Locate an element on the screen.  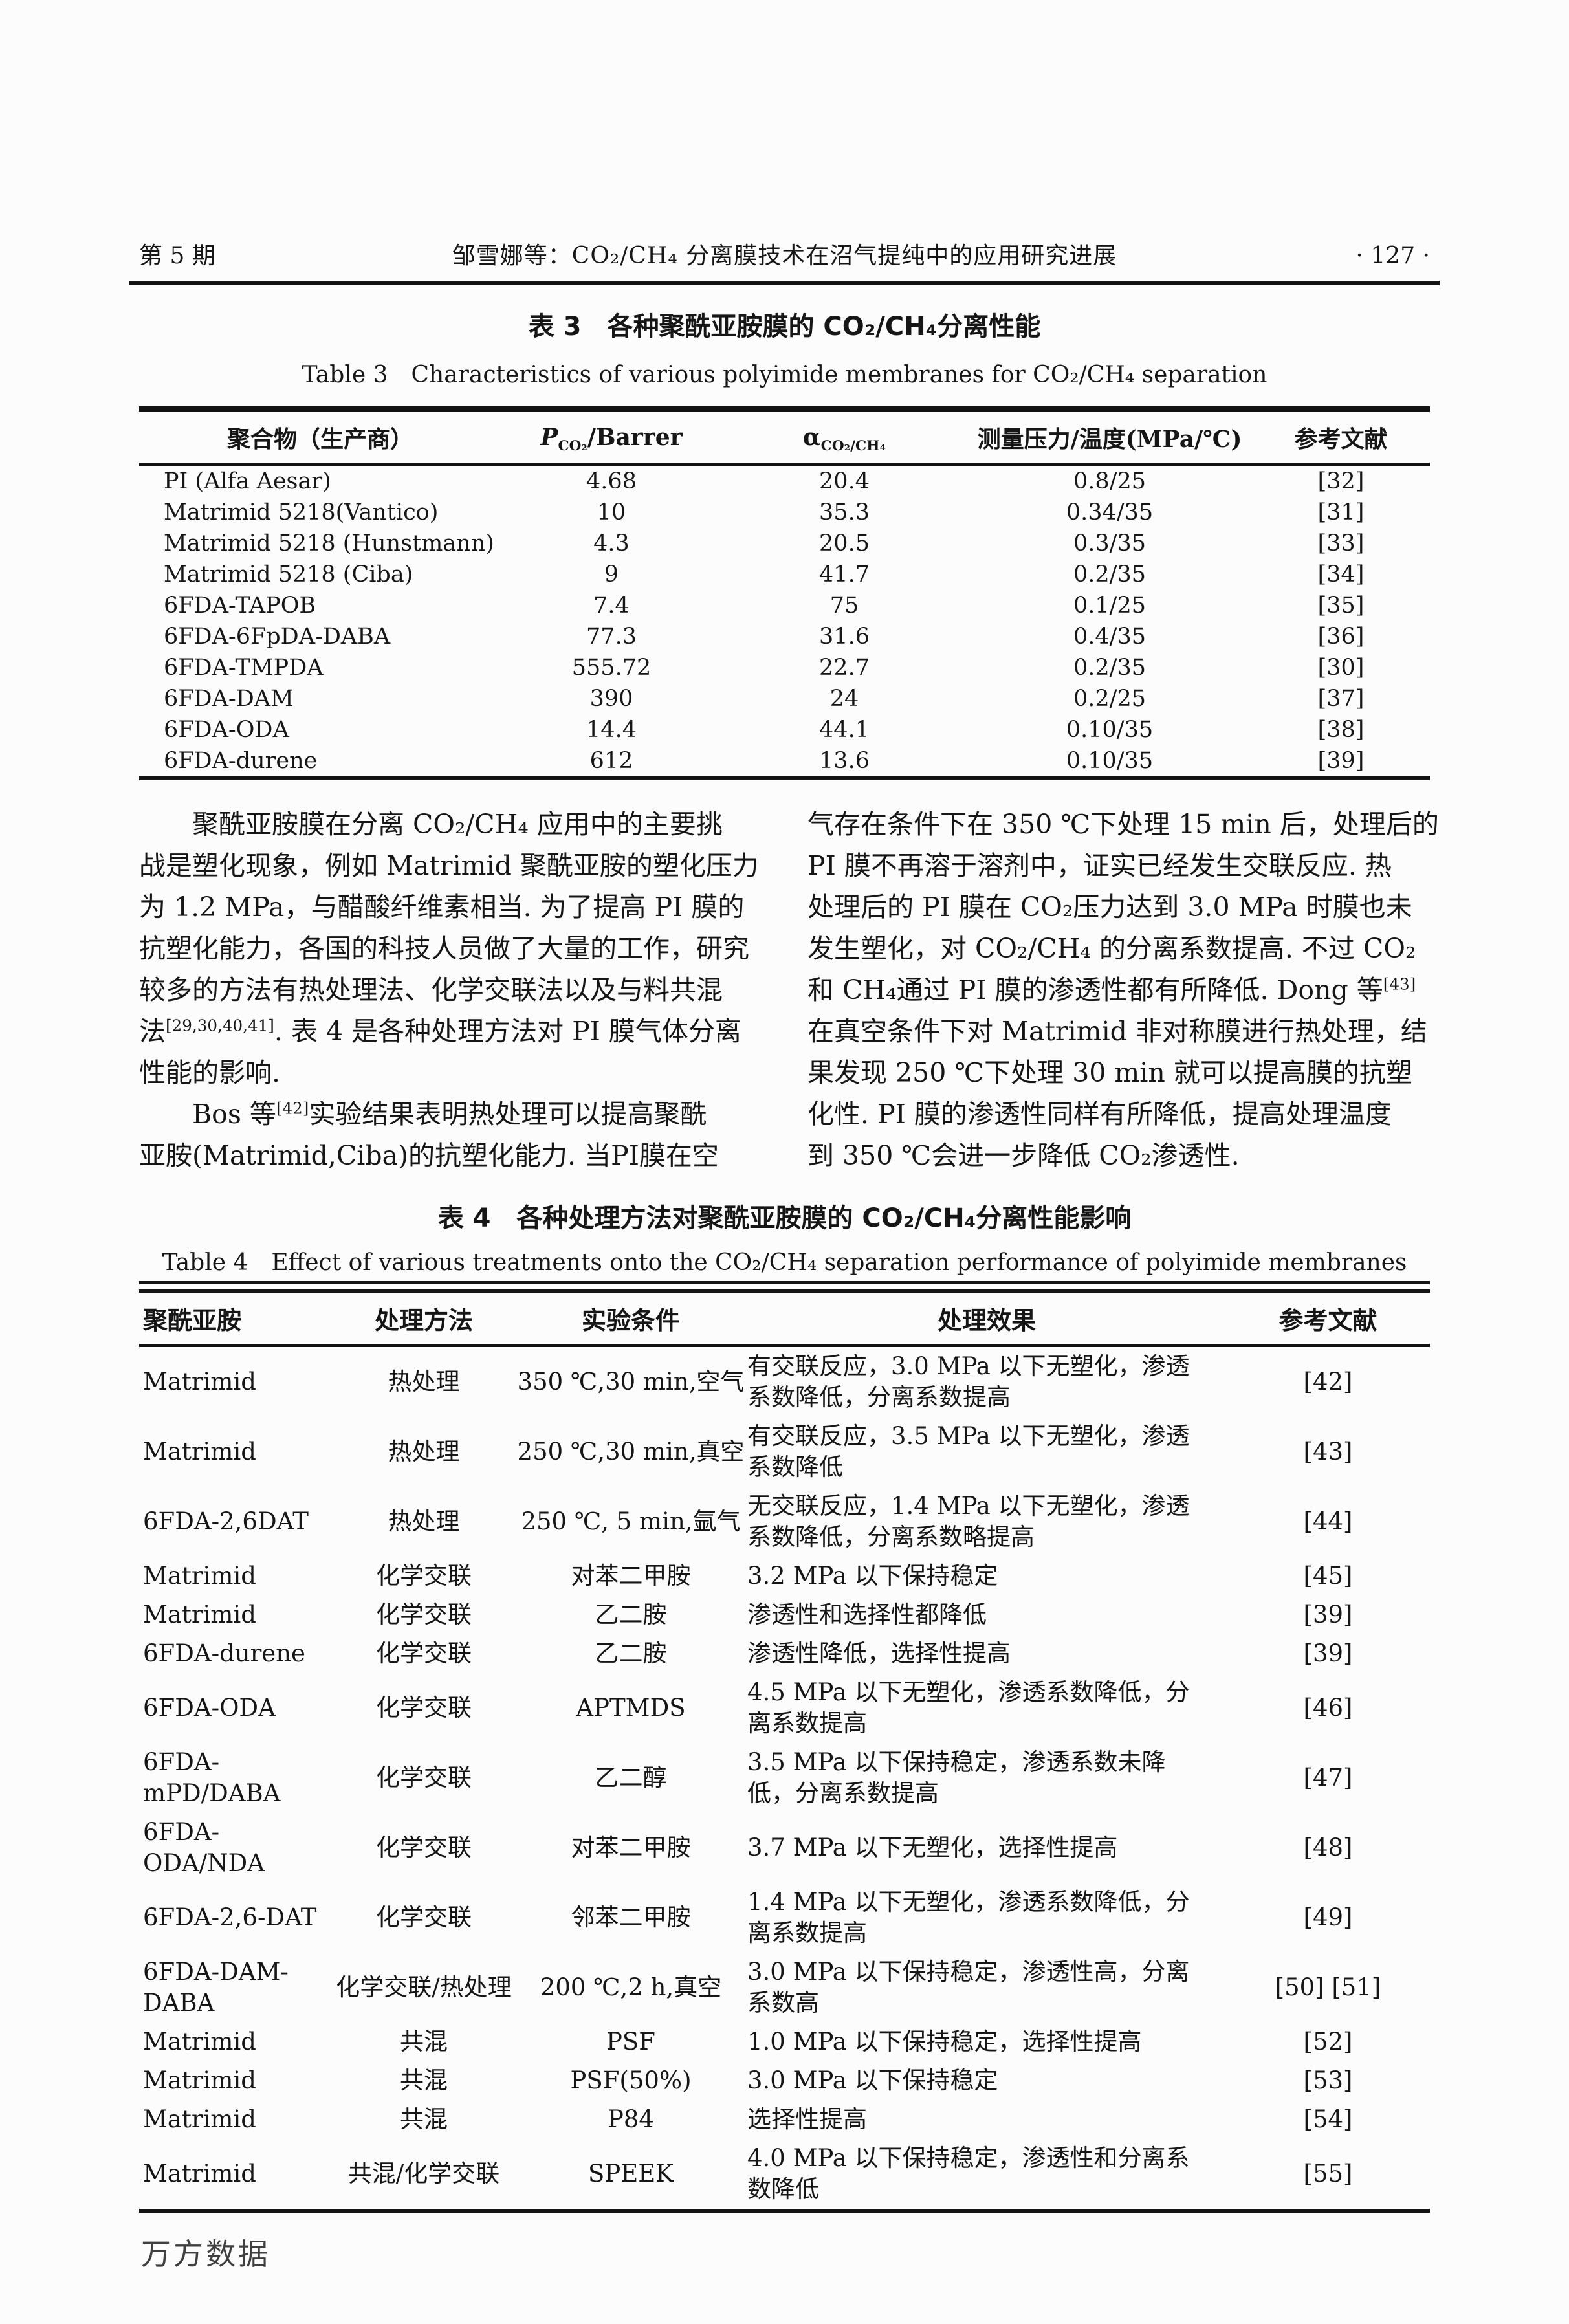
effect-cell: 1.0 MPa 以下保持稳定，选择性提高 is located at coordinates (945, 2041).